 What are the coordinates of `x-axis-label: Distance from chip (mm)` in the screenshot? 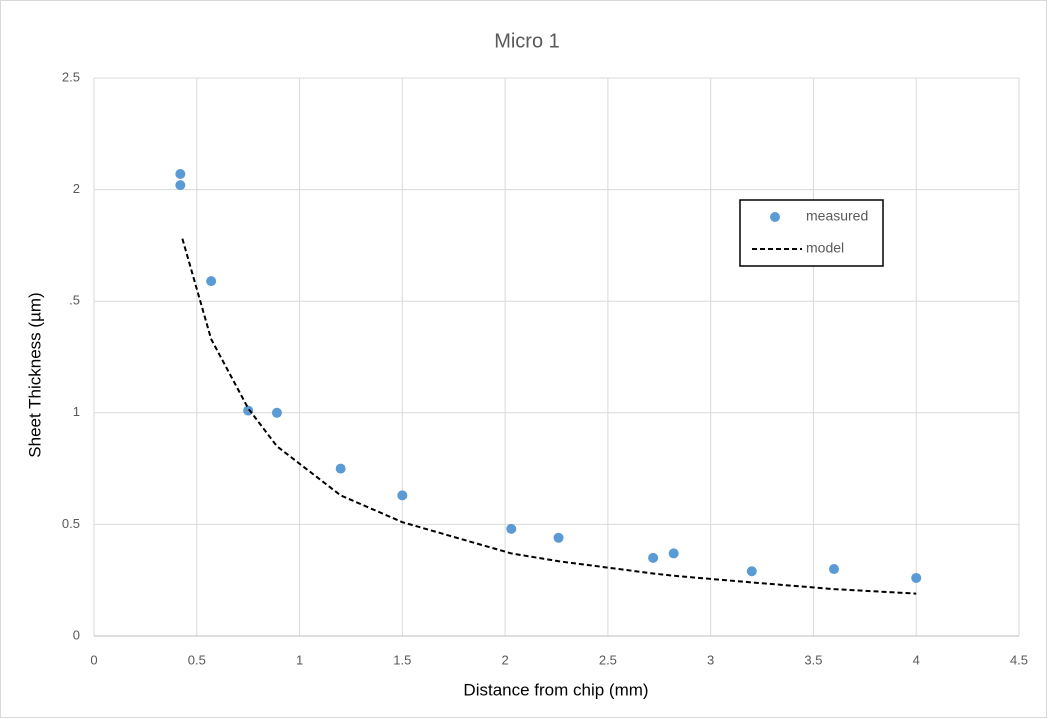 It's located at (555, 689).